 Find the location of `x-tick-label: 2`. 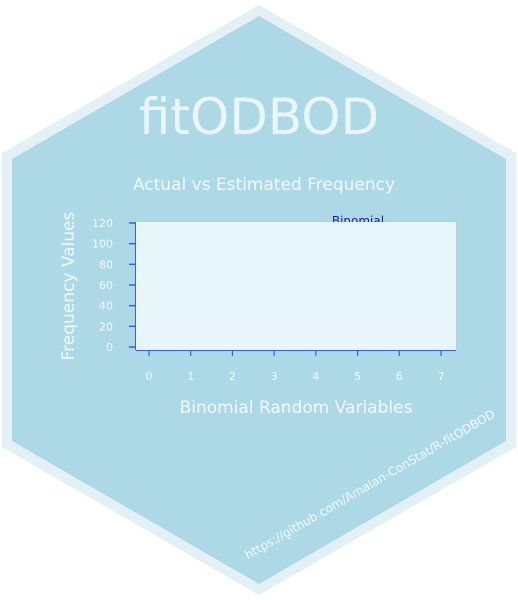

x-tick-label: 2 is located at coordinates (232, 376).